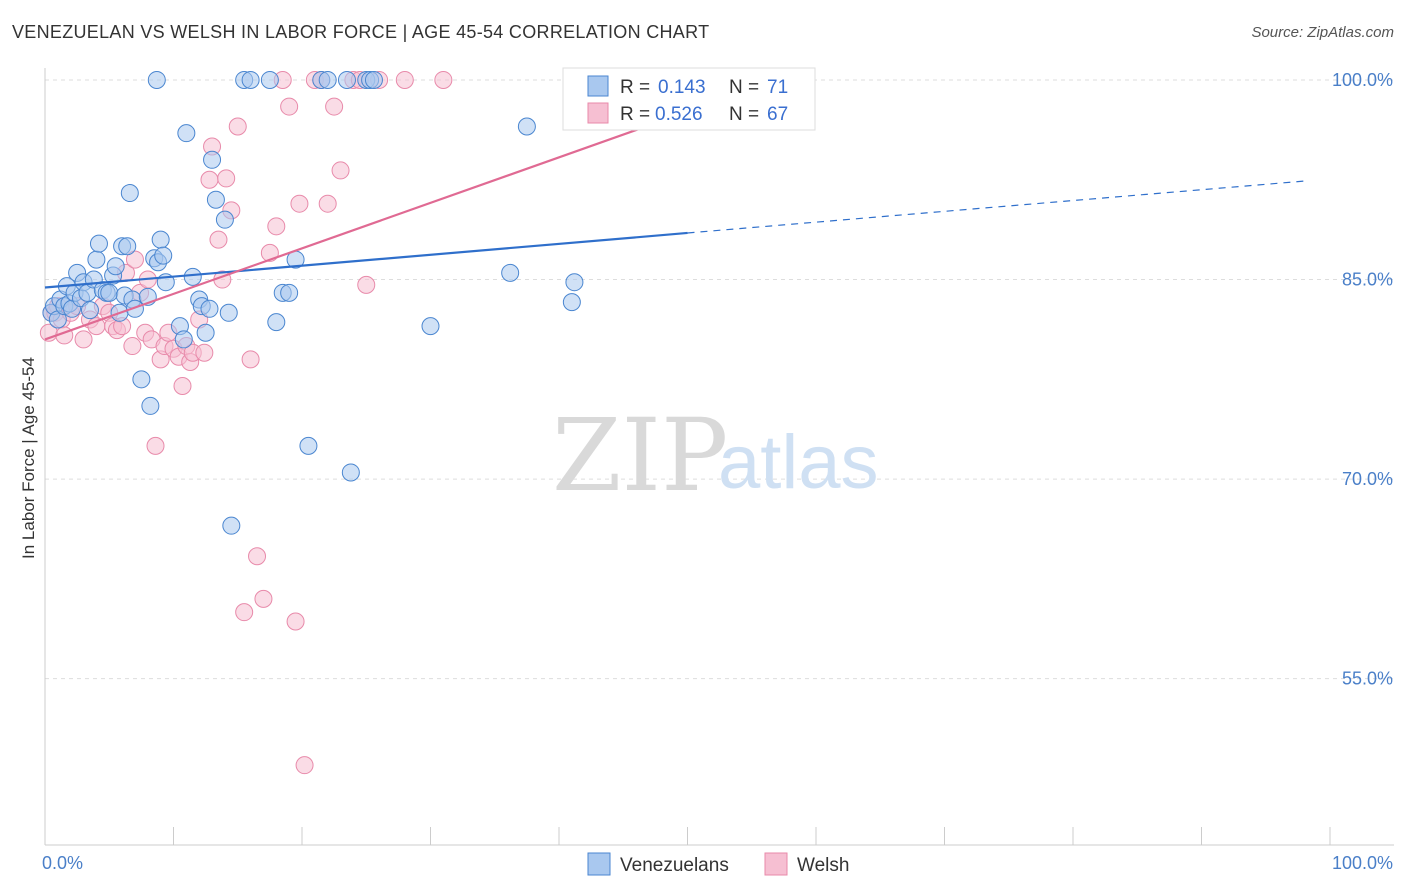 Image resolution: width=1406 pixels, height=892 pixels. What do you see at coordinates (823, 865) in the screenshot?
I see `legend-welsh-label: Welsh` at bounding box center [823, 865].